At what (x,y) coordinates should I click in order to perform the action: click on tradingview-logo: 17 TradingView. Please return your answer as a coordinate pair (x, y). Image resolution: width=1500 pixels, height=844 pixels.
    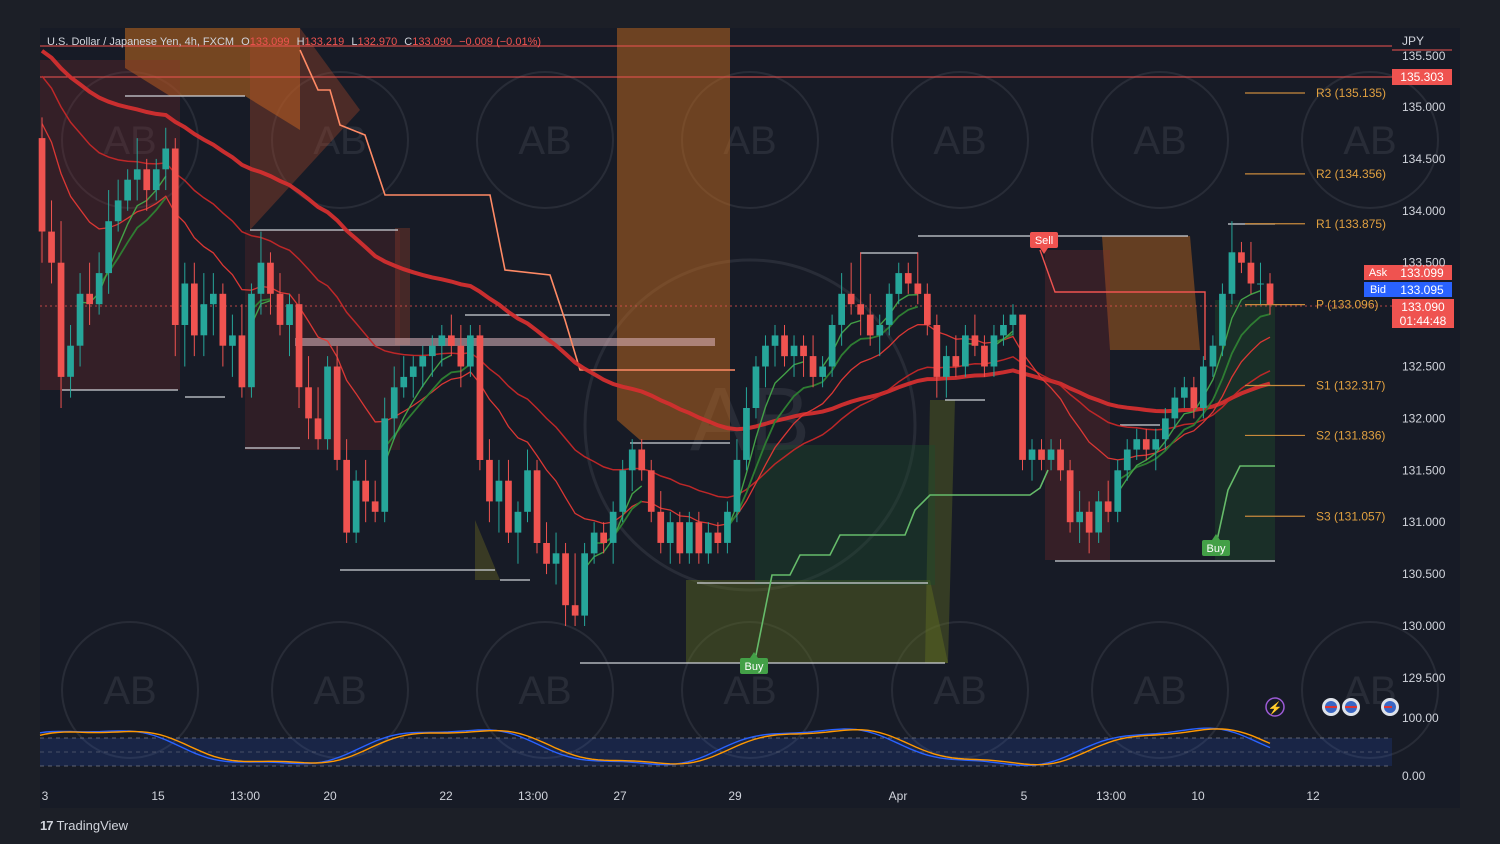
    Looking at the image, I should click on (84, 825).